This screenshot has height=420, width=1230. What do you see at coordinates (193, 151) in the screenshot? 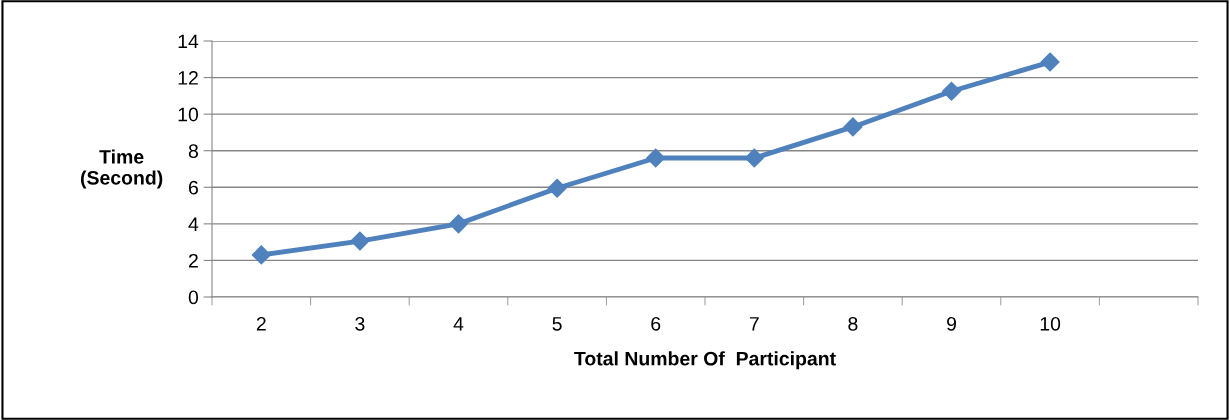
I see `y-tick-label: 8` at bounding box center [193, 151].